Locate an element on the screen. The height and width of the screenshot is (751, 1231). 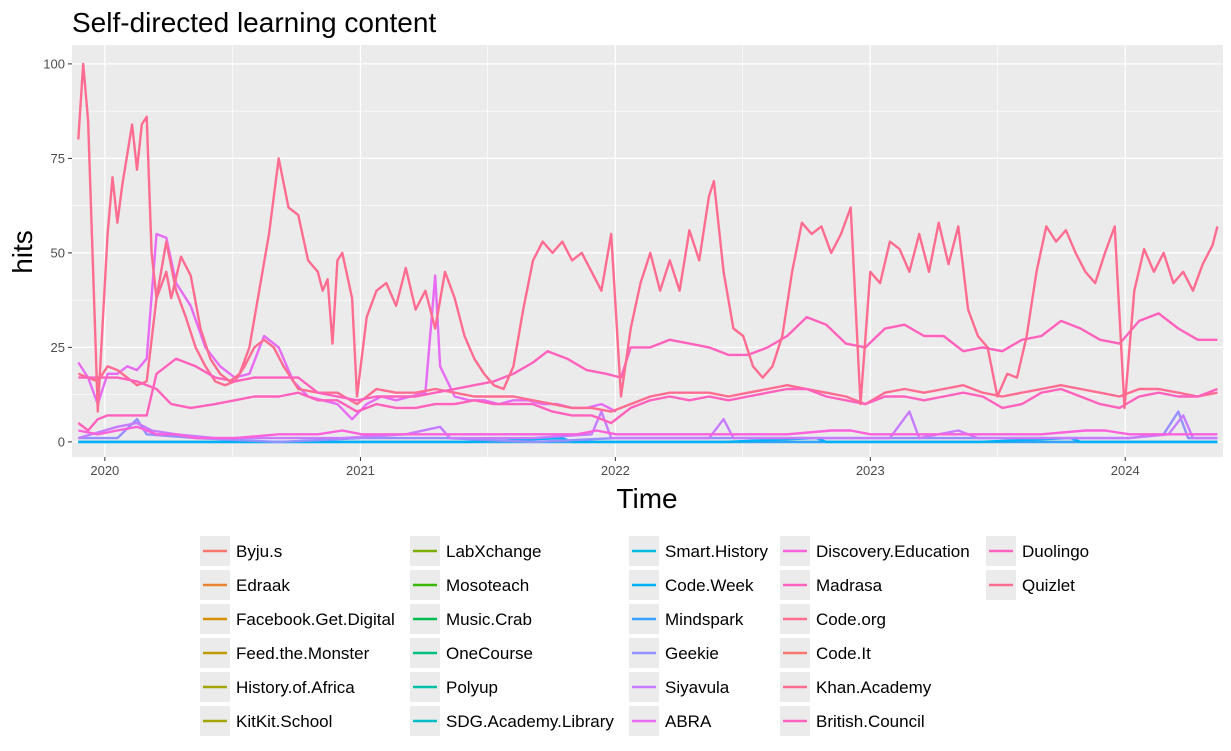
series-line-code-it is located at coordinates (347, 326).